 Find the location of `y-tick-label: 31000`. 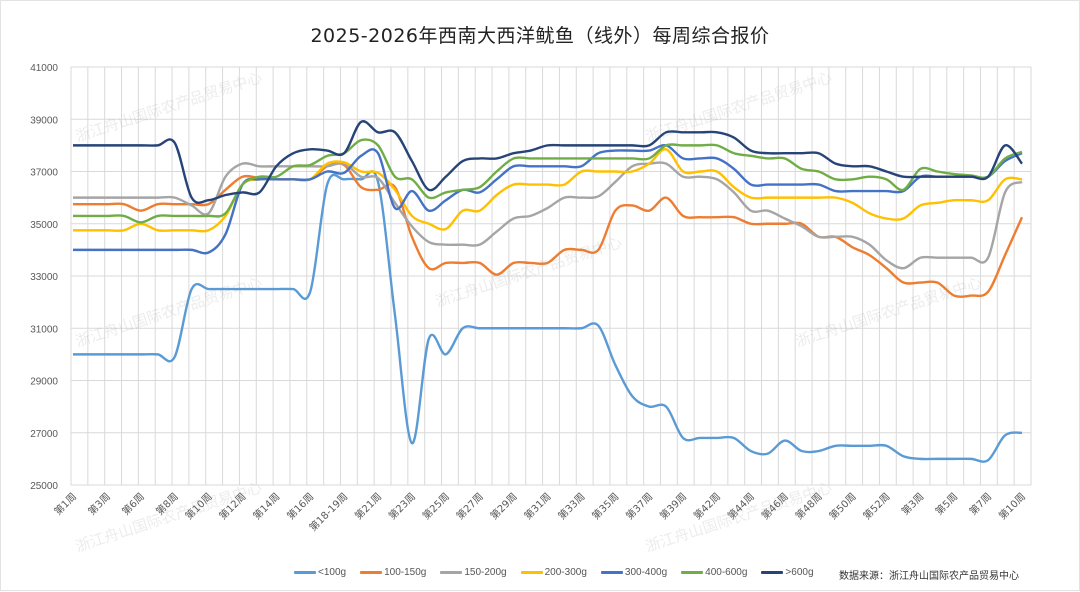

y-tick-label: 31000 is located at coordinates (44, 329).